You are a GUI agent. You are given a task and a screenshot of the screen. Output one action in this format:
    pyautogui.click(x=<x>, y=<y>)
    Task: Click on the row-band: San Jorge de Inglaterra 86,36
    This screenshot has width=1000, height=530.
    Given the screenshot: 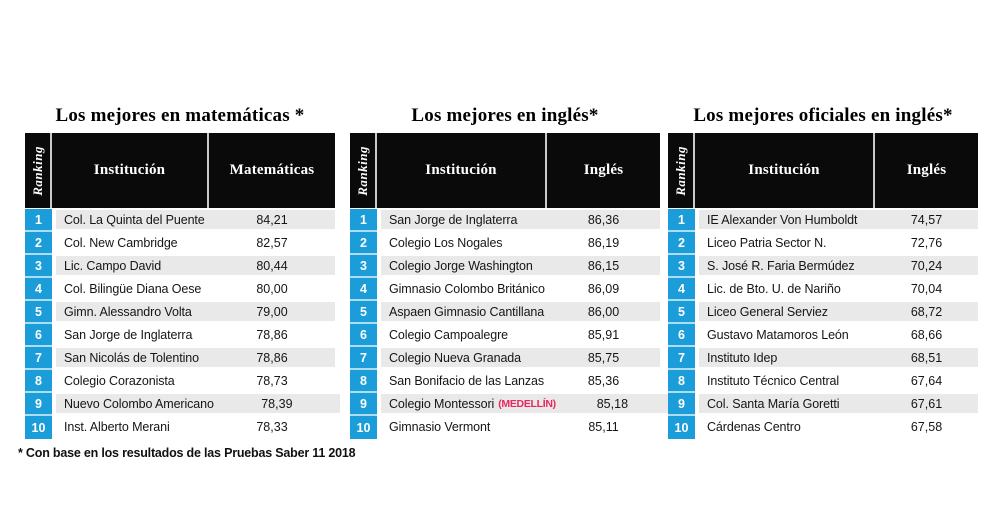 What is the action you would take?
    pyautogui.click(x=520, y=219)
    